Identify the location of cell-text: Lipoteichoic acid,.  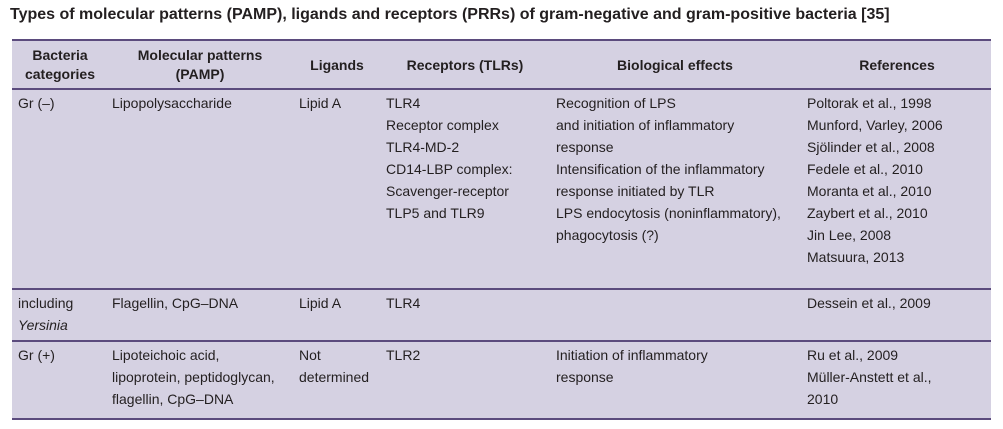
(166, 355).